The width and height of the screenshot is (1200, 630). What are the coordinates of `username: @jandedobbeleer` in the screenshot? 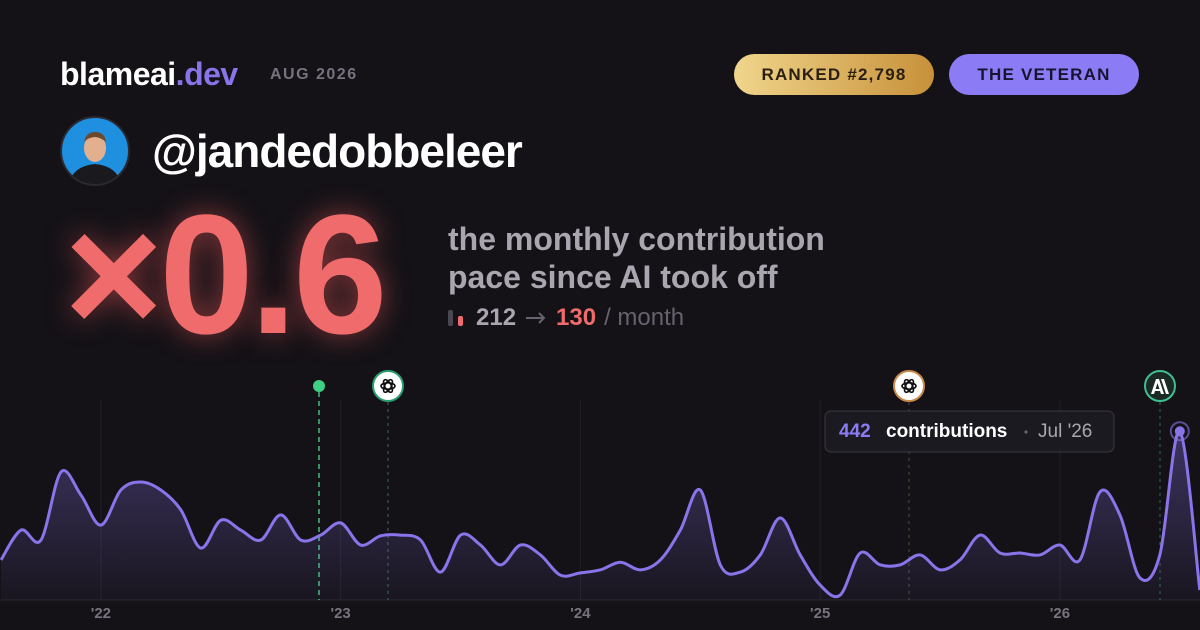 It's located at (337, 151).